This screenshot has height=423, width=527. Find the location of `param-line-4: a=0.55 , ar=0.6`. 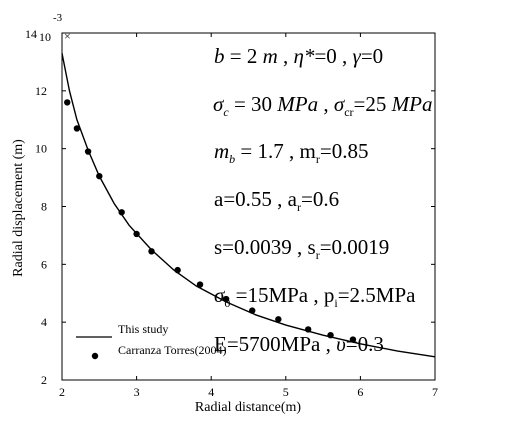

param-line-4: a=0.55 , ar=0.6 is located at coordinates (276, 200).